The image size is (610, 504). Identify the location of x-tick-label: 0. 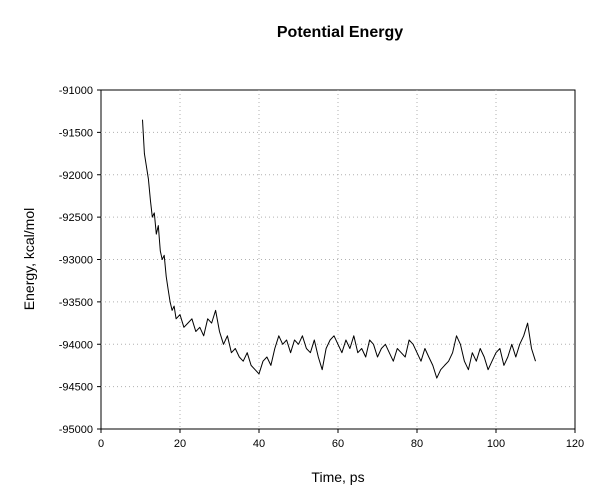
(101, 444).